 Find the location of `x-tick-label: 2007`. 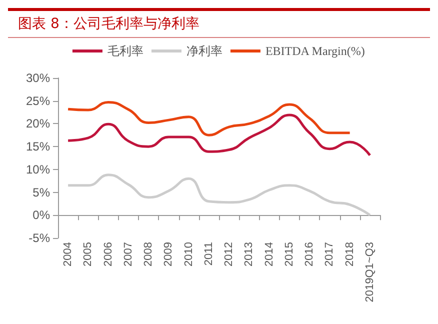

x-tick-label: 2007 is located at coordinates (128, 254).